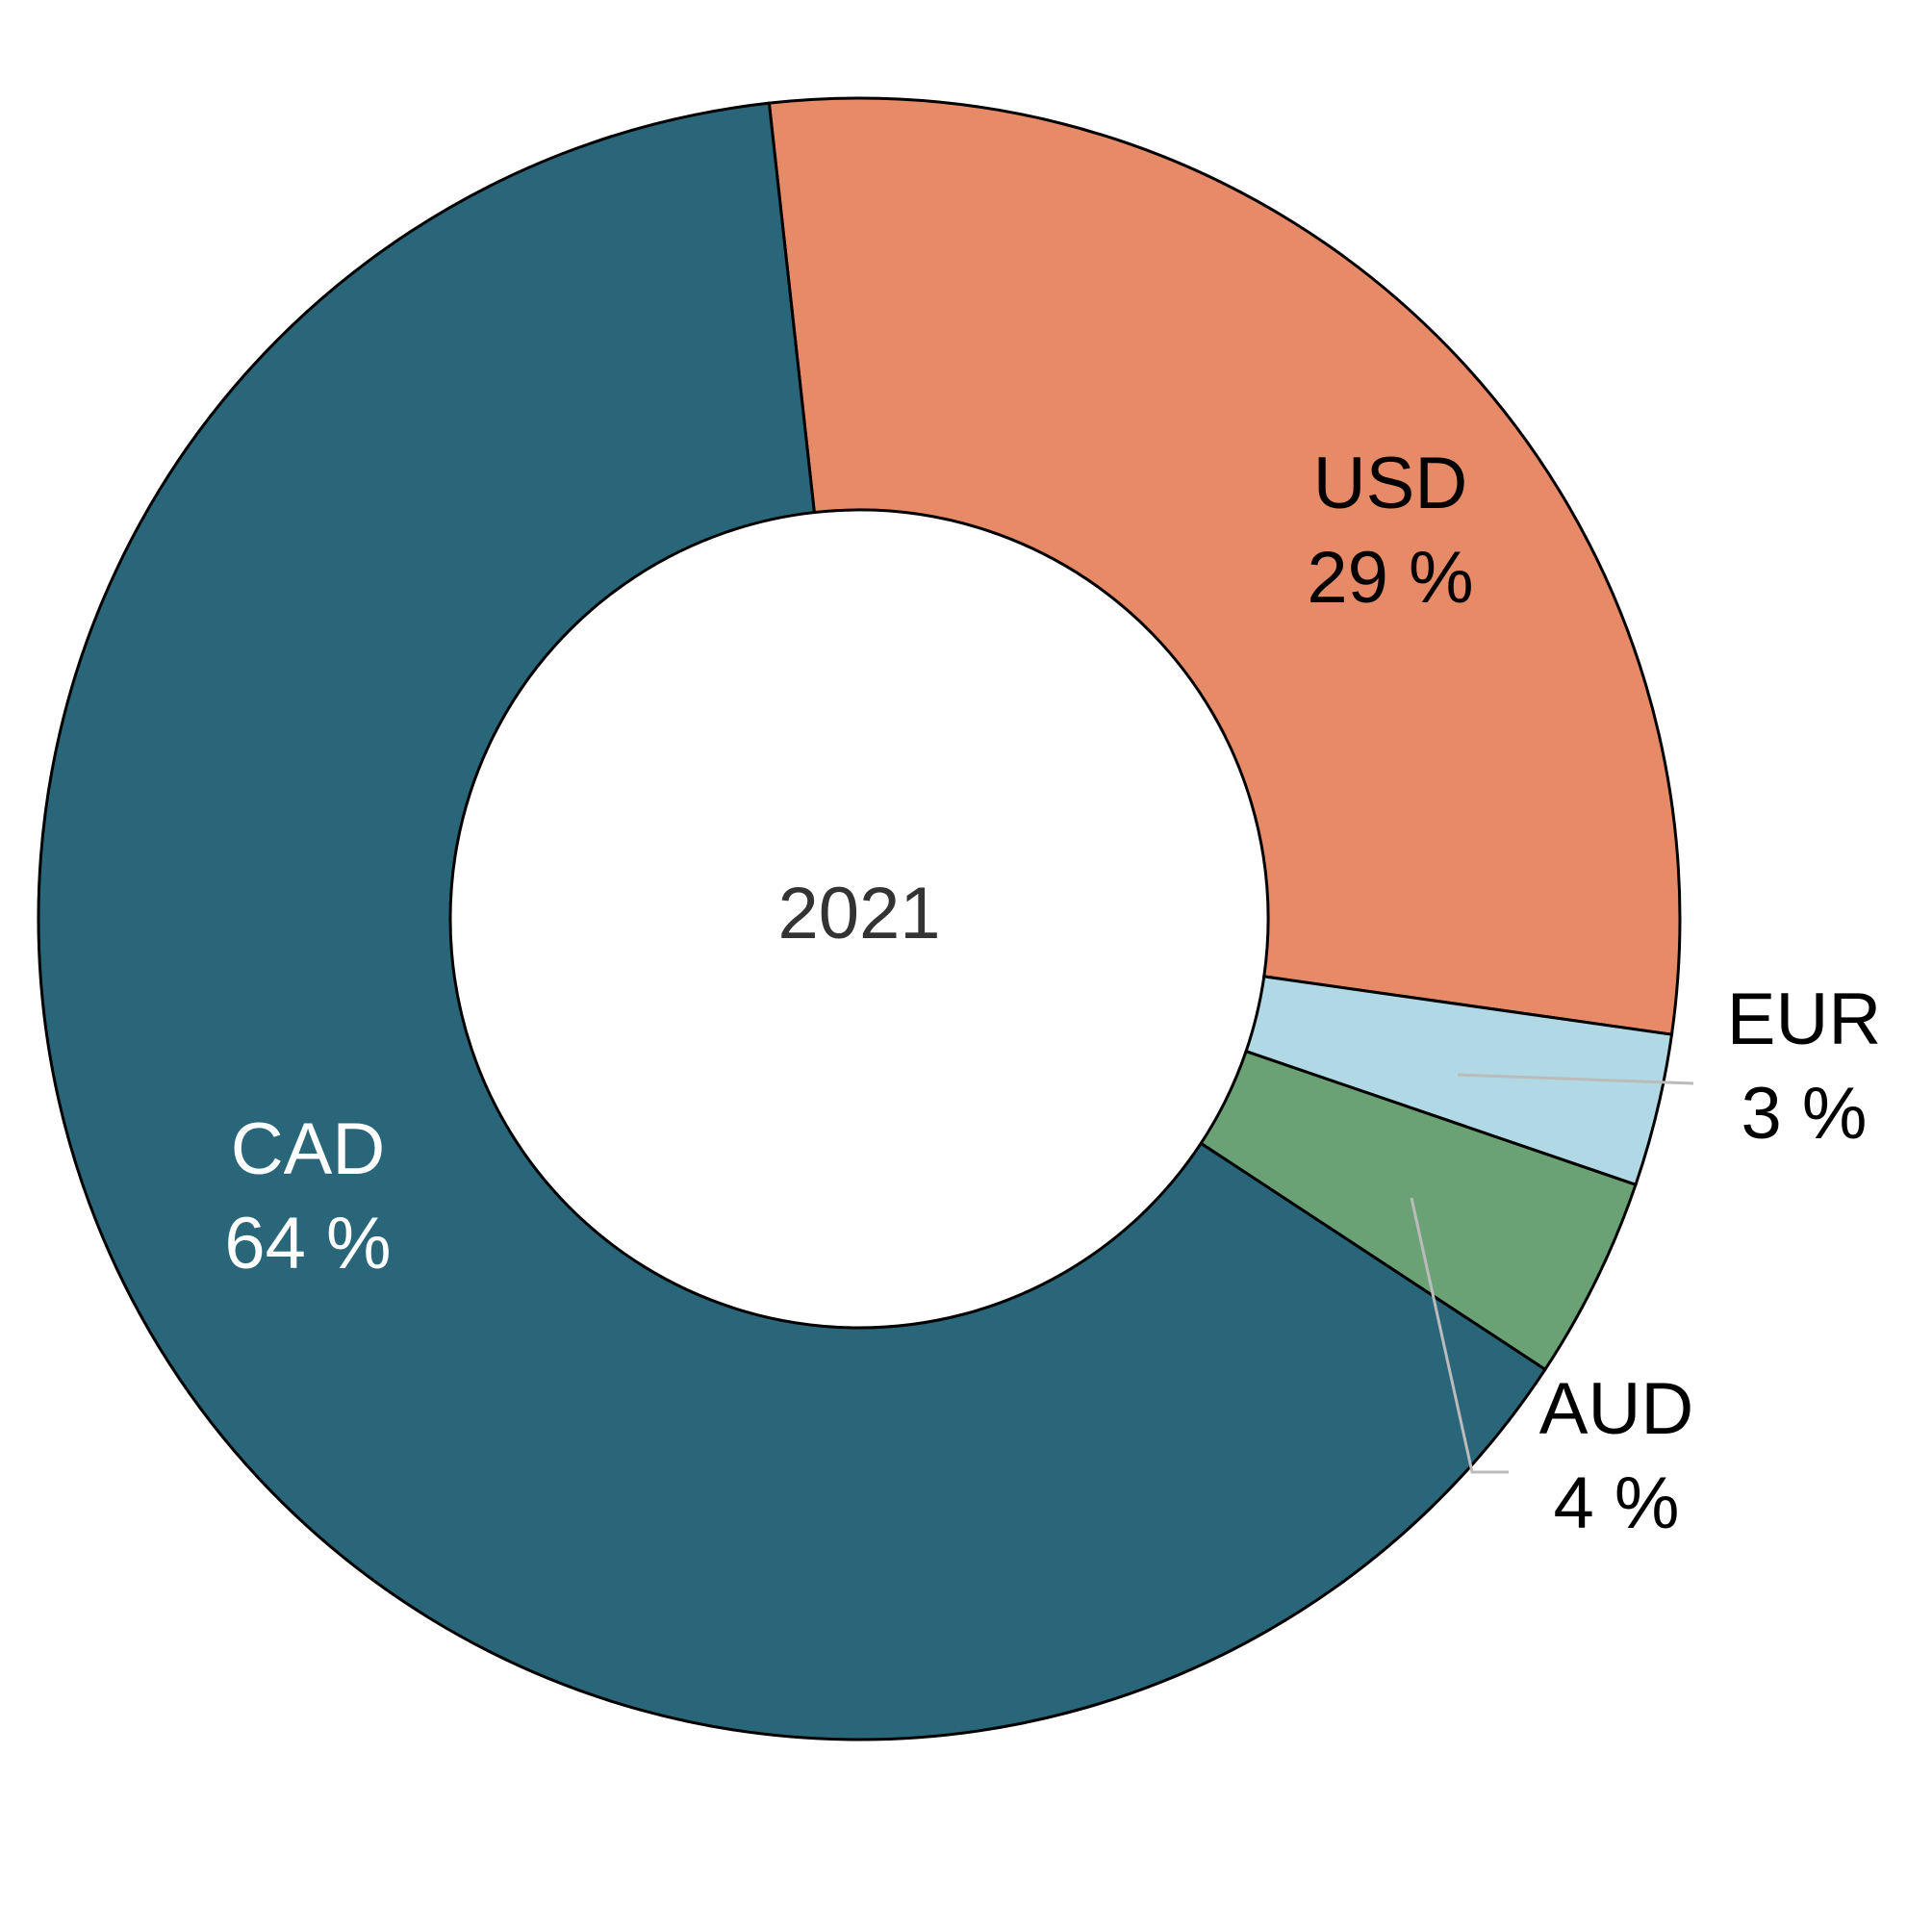 This screenshot has width=1932, height=1932. What do you see at coordinates (1617, 1503) in the screenshot?
I see `slice-value-label-aud: 4 %` at bounding box center [1617, 1503].